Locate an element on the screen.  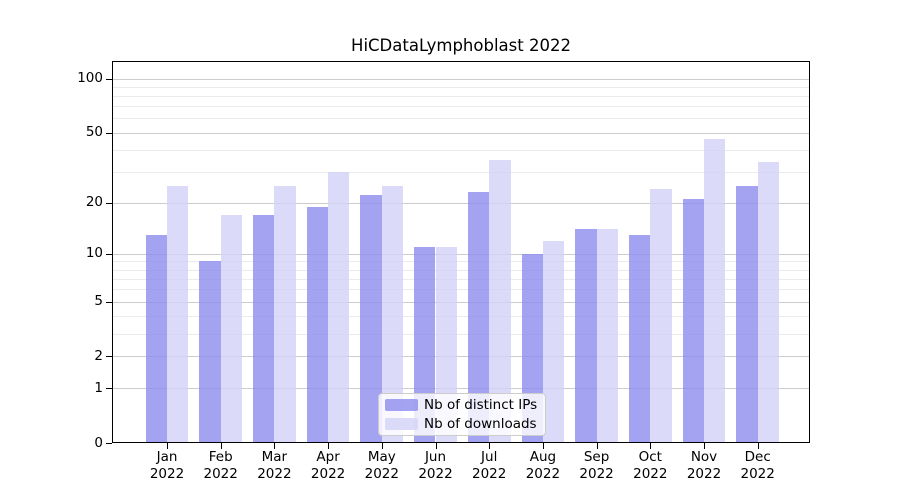
x-axis-tick-month: Jul is located at coordinates (489, 457).